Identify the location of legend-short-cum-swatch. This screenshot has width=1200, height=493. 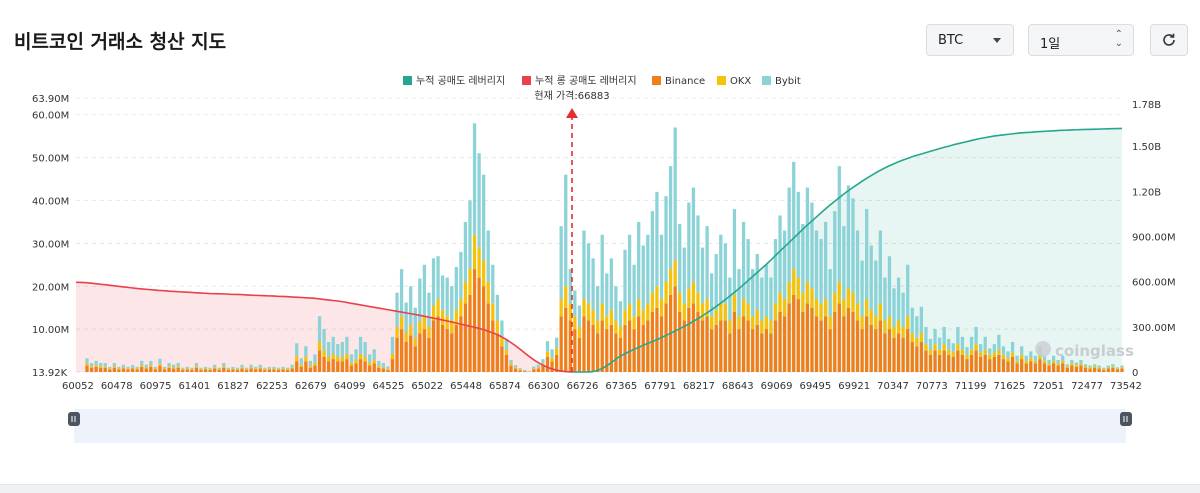
(407, 80).